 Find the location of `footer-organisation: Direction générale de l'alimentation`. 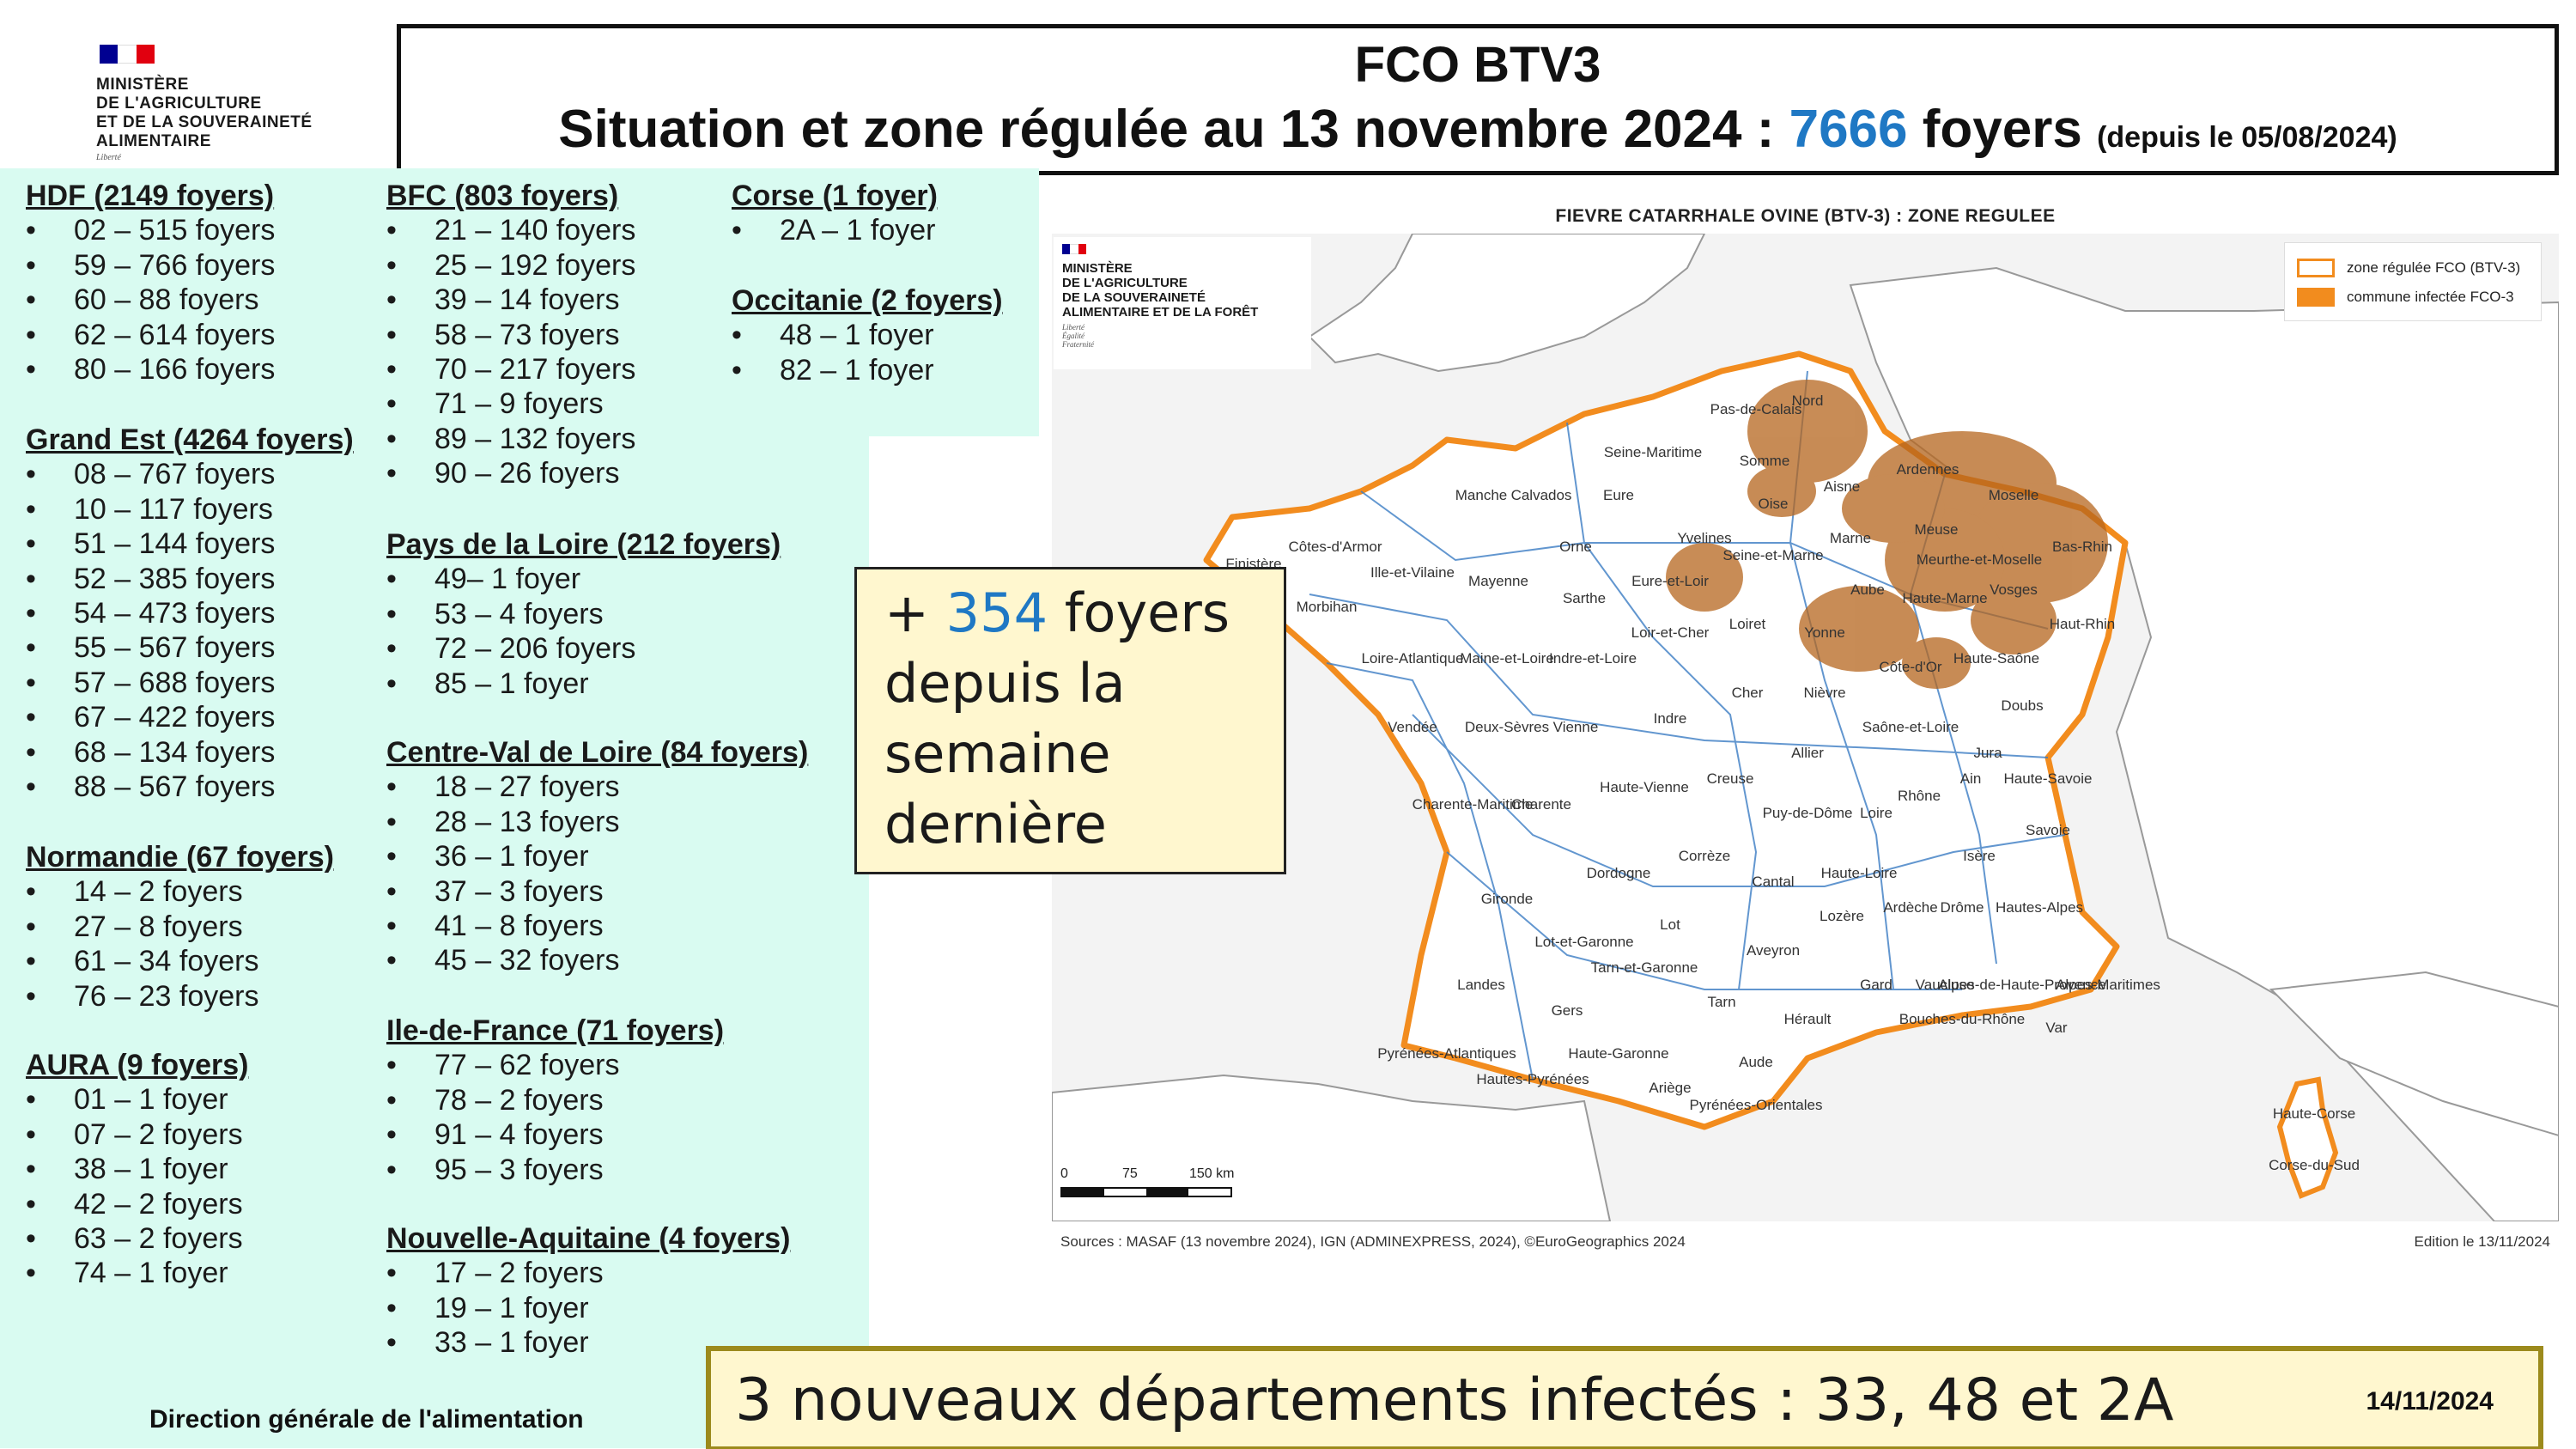

footer-organisation: Direction générale de l'alimentation is located at coordinates (366, 1419).